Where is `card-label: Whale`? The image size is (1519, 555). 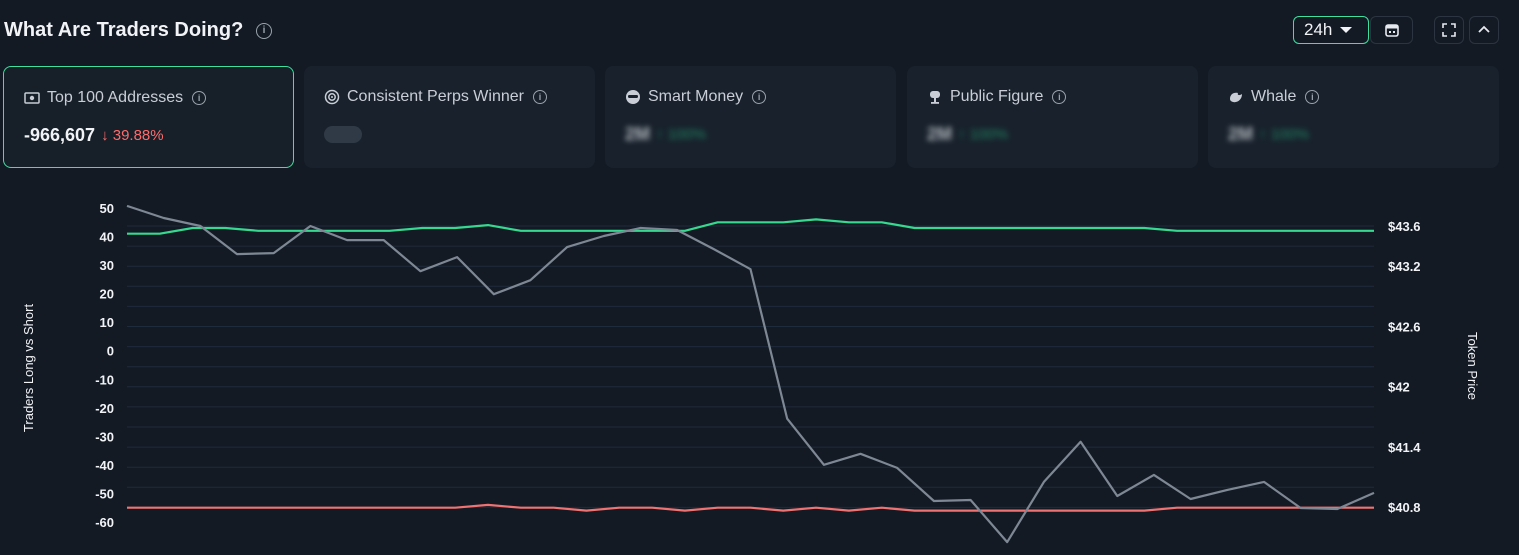
card-label: Whale is located at coordinates (1274, 96).